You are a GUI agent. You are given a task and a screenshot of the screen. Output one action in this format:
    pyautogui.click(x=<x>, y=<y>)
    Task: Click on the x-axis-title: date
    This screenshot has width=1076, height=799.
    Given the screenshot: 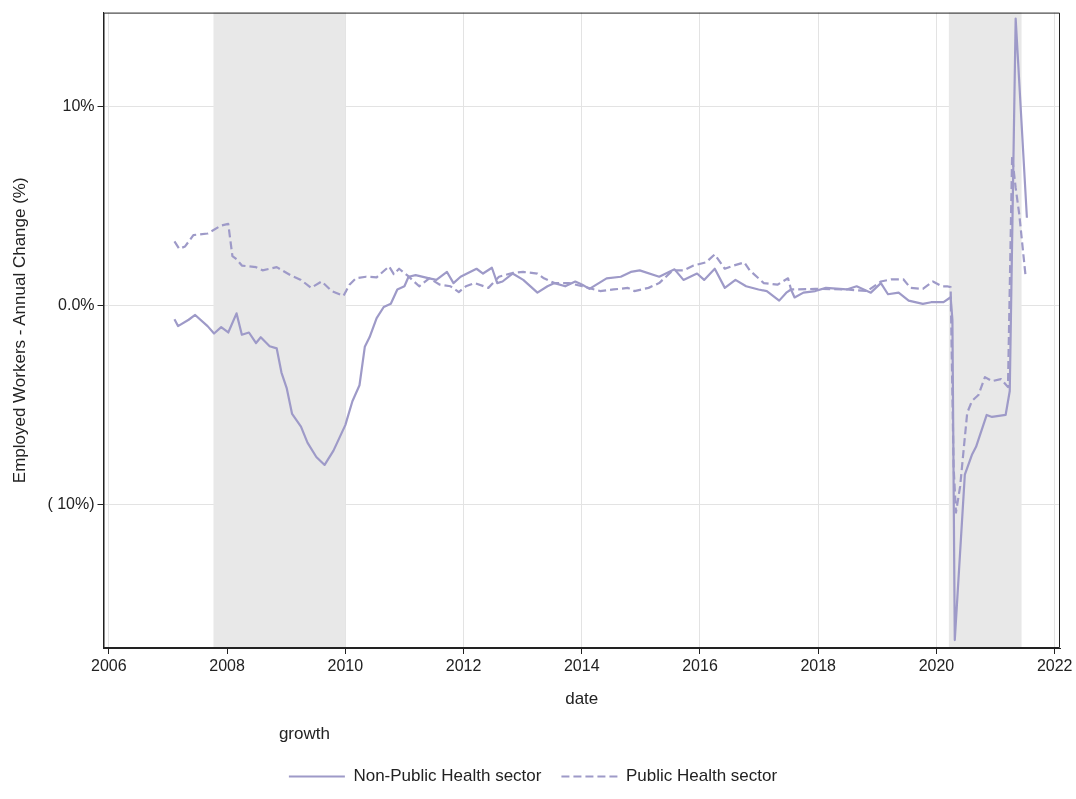 What is the action you would take?
    pyautogui.click(x=582, y=699)
    